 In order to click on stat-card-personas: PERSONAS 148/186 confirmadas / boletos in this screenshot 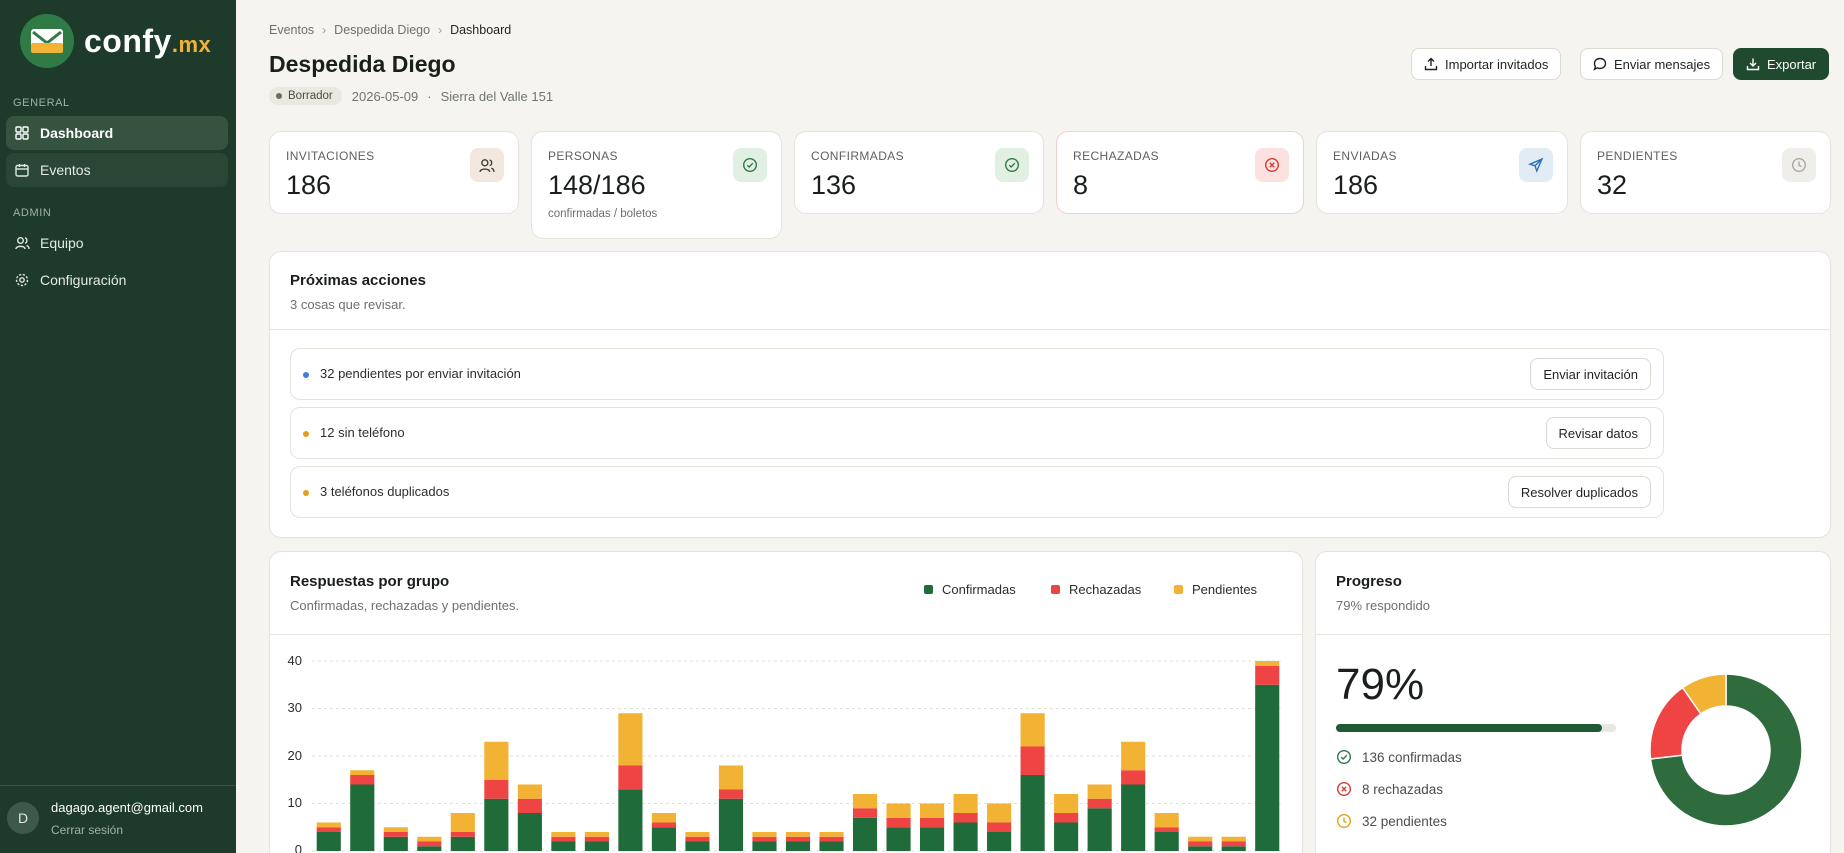, I will do `click(656, 185)`.